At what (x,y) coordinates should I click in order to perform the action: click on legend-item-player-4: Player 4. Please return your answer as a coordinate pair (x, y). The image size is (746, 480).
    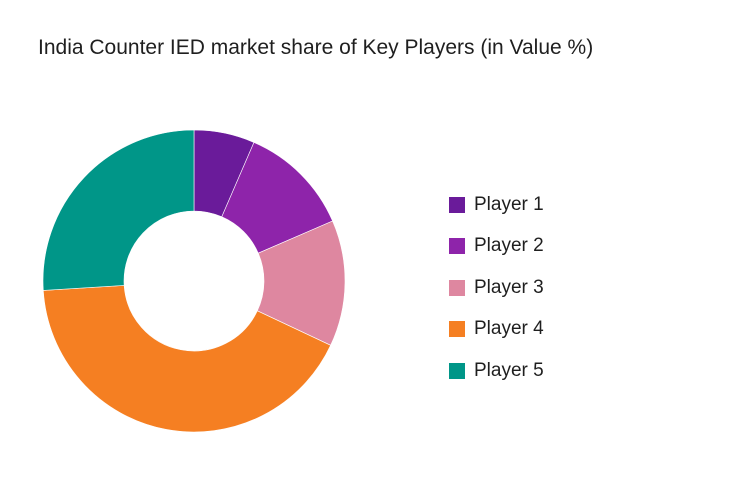
    Looking at the image, I should click on (496, 330).